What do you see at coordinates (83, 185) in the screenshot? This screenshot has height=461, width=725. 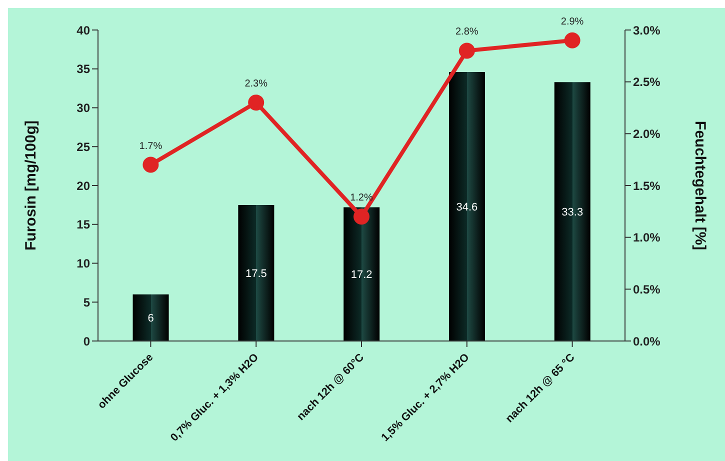 I see `y-tick-label: 20` at bounding box center [83, 185].